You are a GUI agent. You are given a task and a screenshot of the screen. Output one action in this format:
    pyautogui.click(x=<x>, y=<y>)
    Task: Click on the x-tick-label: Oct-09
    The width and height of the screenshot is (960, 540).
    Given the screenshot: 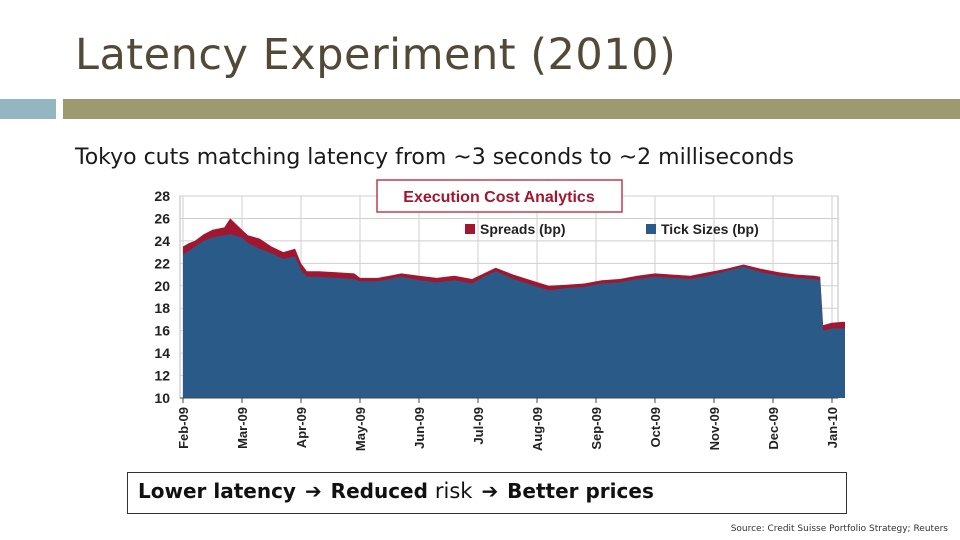 What is the action you would take?
    pyautogui.click(x=655, y=427)
    